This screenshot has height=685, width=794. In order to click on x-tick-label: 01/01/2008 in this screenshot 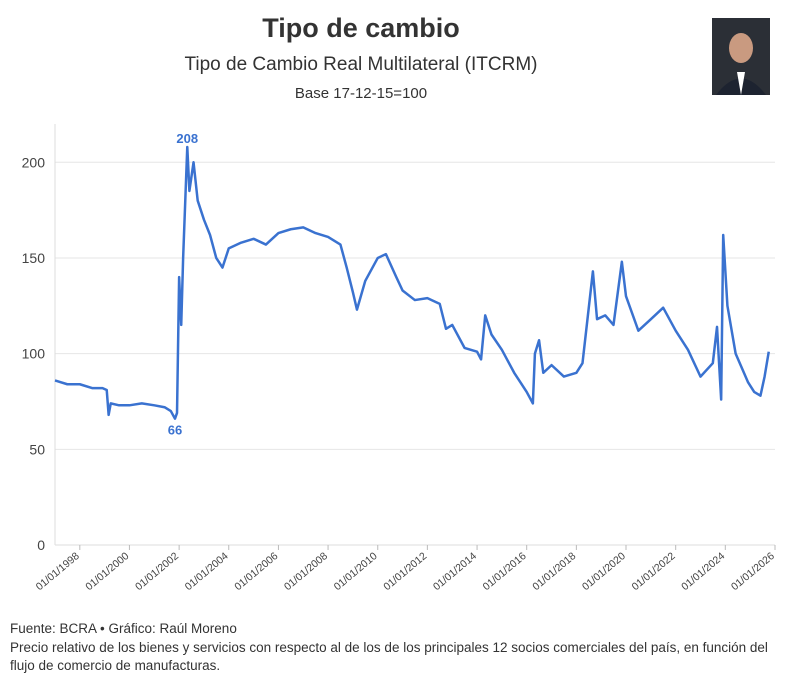, I will do `click(306, 571)`.